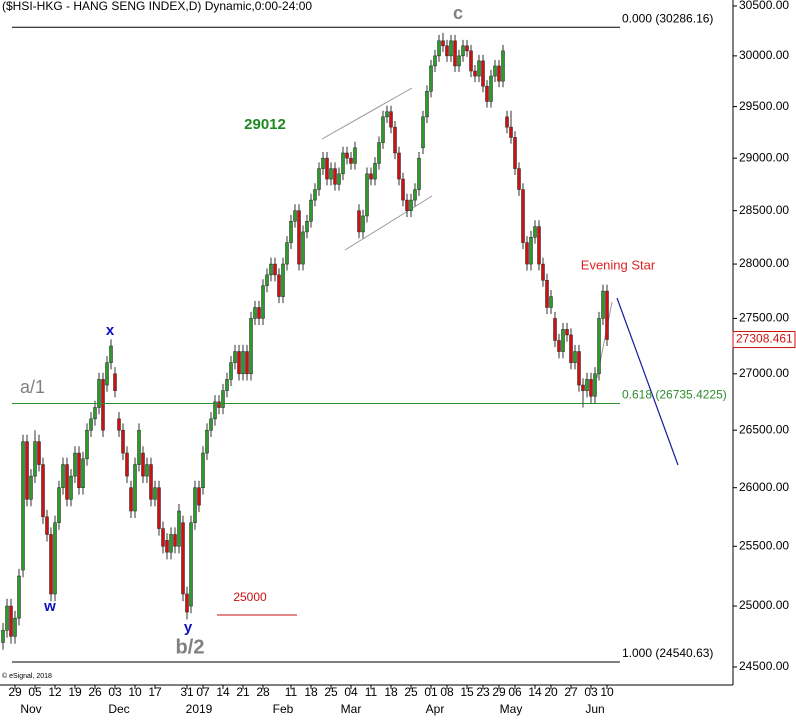 The image size is (796, 720). I want to click on y-tick-label: 27500.00, so click(764, 318).